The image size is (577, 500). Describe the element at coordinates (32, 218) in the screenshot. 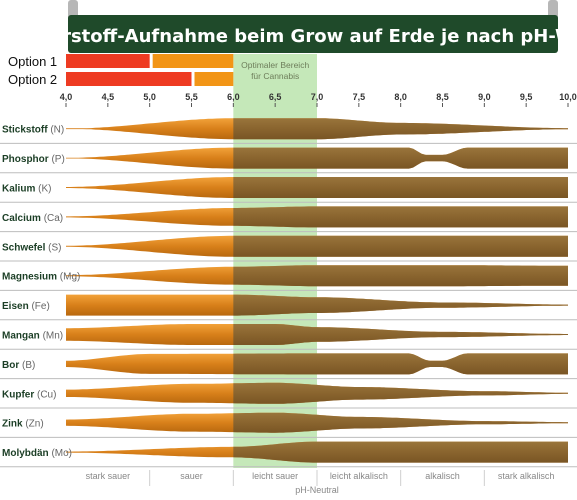

I see `nutrient-label: Calcium (Ca)` at that location.